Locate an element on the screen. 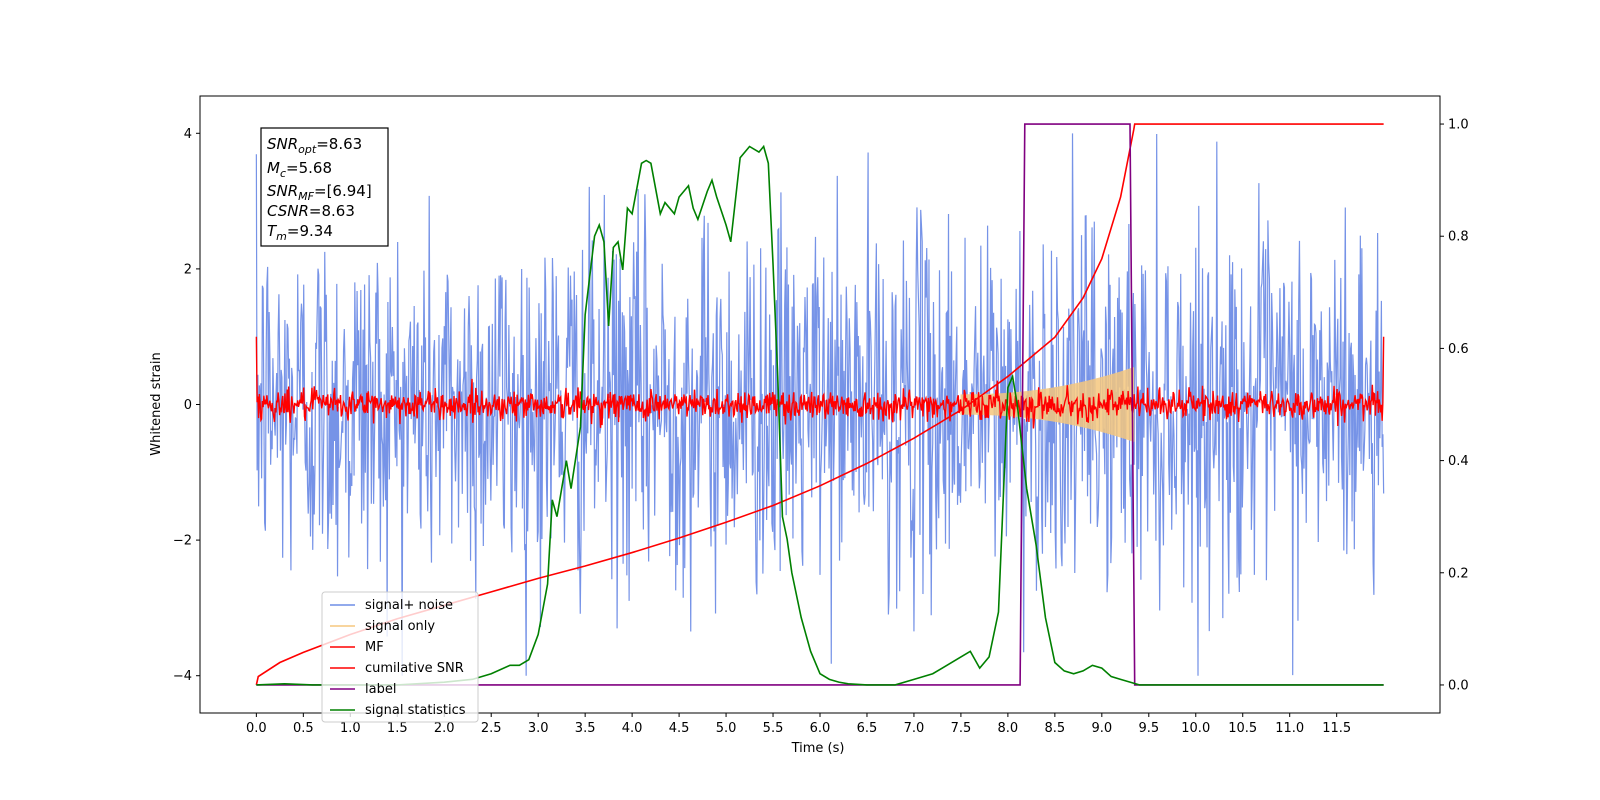 The image size is (1600, 800). x-tick-label: 11.0 is located at coordinates (1289, 728).